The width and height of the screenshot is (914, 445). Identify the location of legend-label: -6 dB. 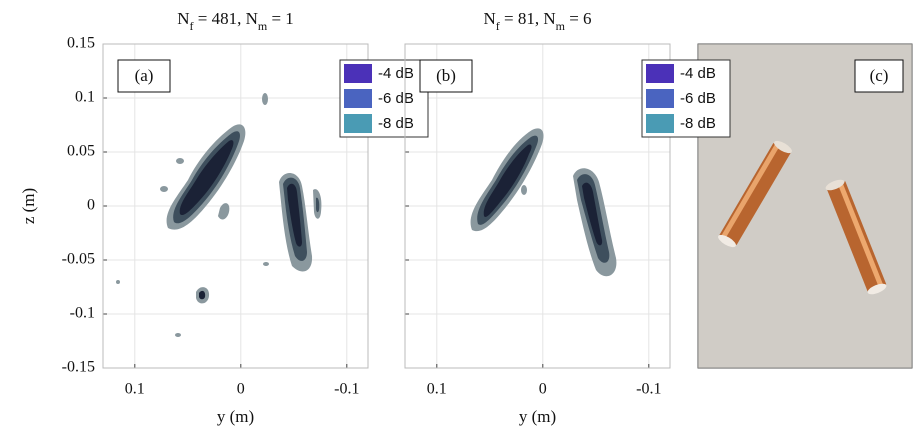
(698, 98).